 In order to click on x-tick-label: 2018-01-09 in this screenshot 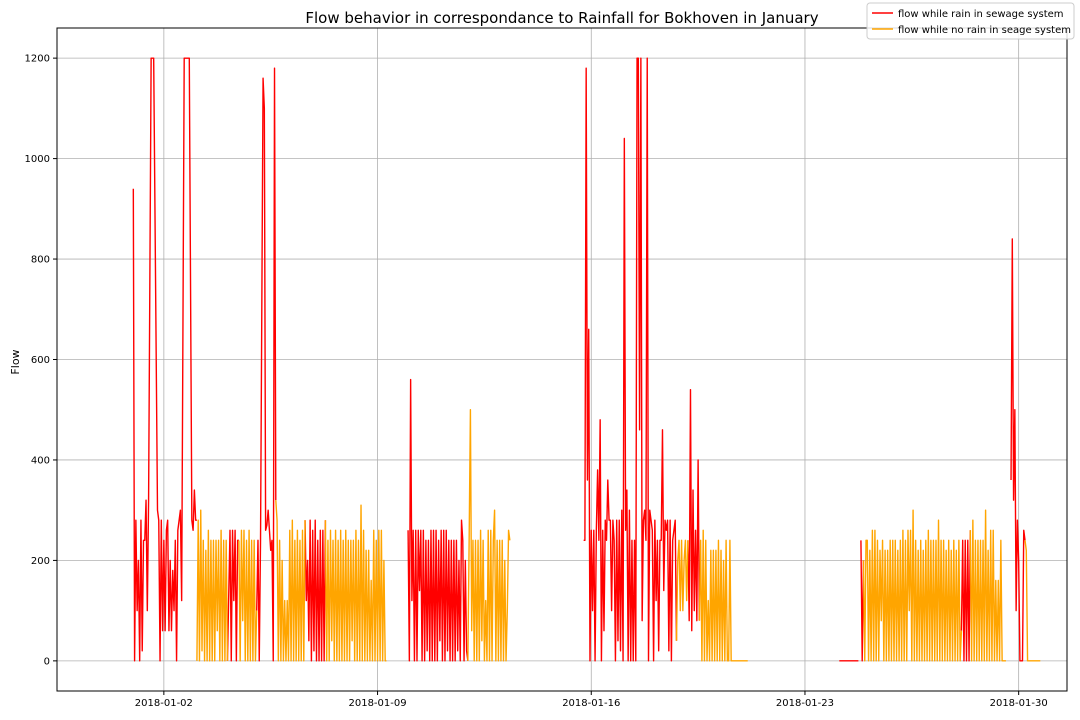, I will do `click(377, 703)`.